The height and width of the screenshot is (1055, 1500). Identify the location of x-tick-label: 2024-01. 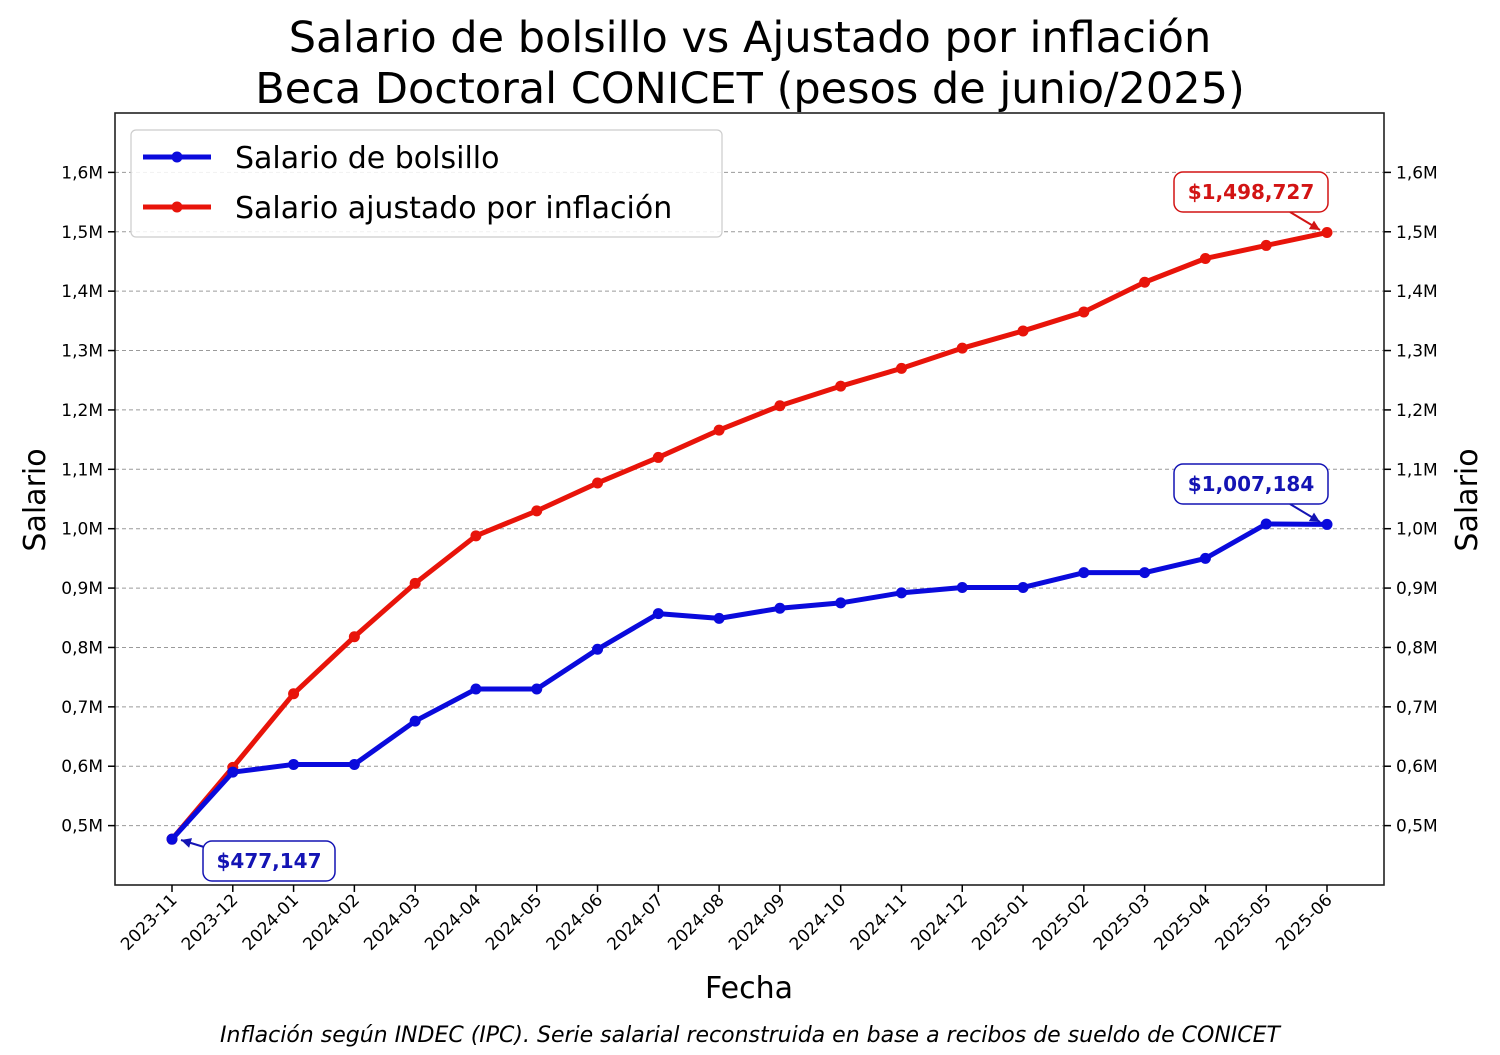
(271, 922).